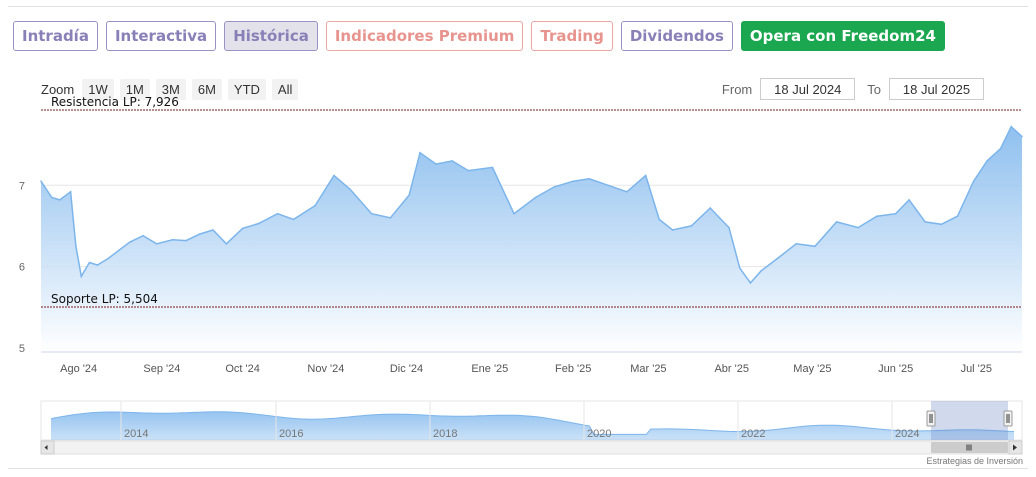  Describe the element at coordinates (572, 36) in the screenshot. I see `tab-trading: Trading` at that location.